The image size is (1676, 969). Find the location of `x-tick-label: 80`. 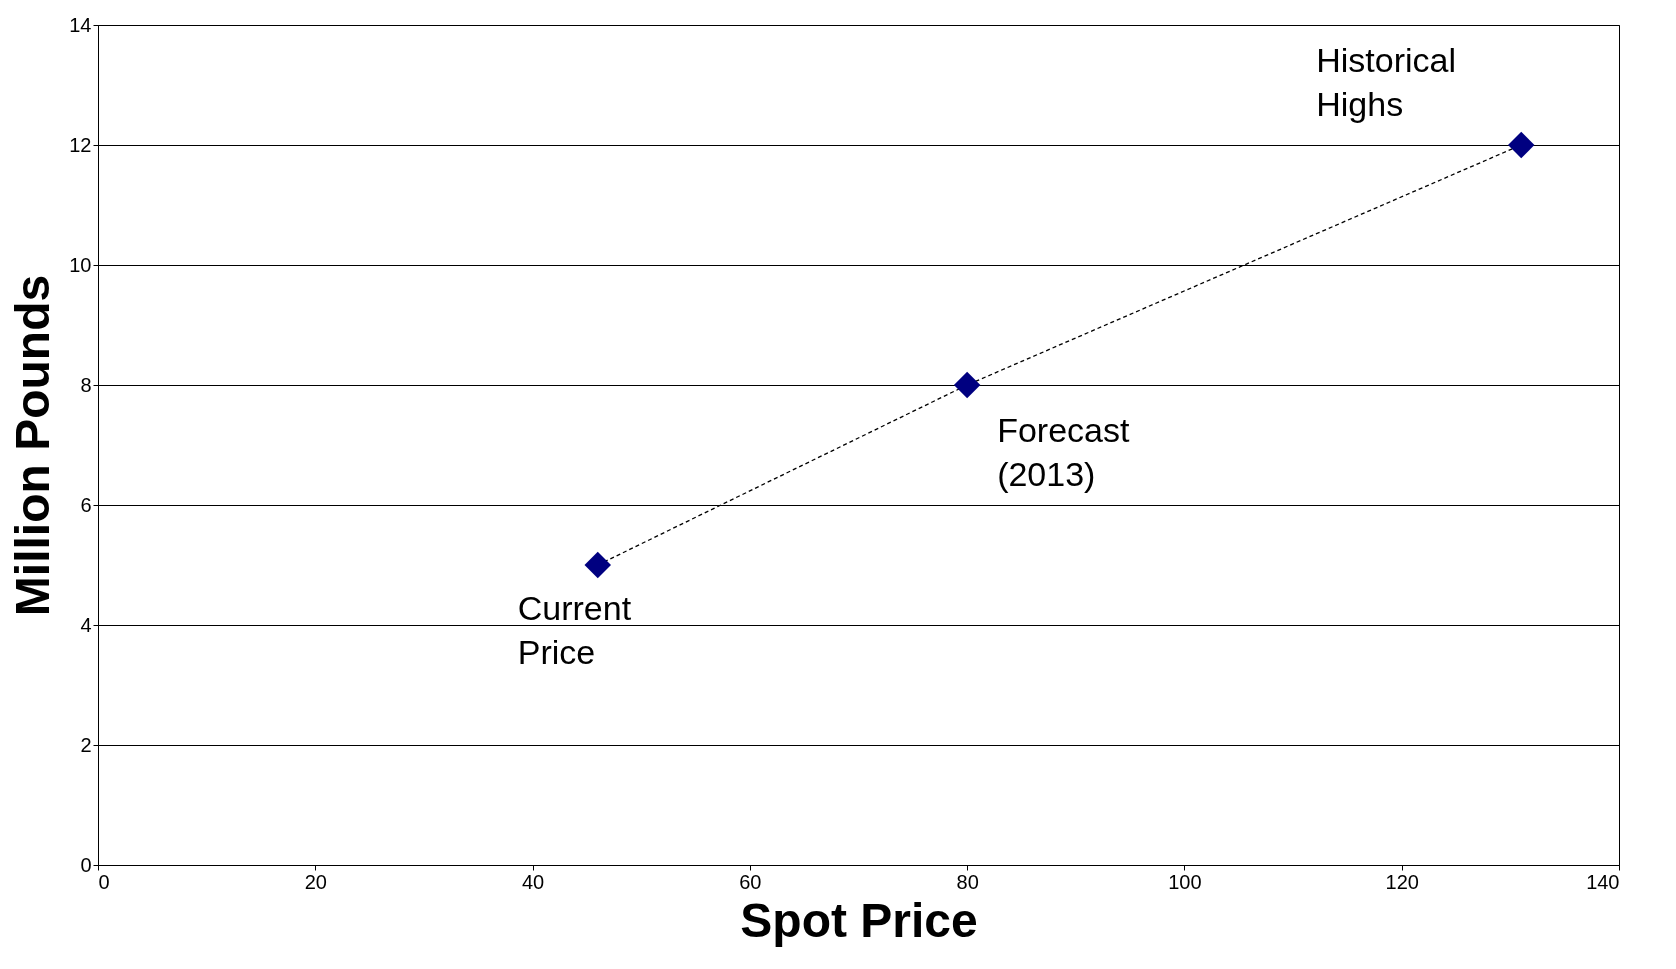

x-tick-label: 80 is located at coordinates (967, 881).